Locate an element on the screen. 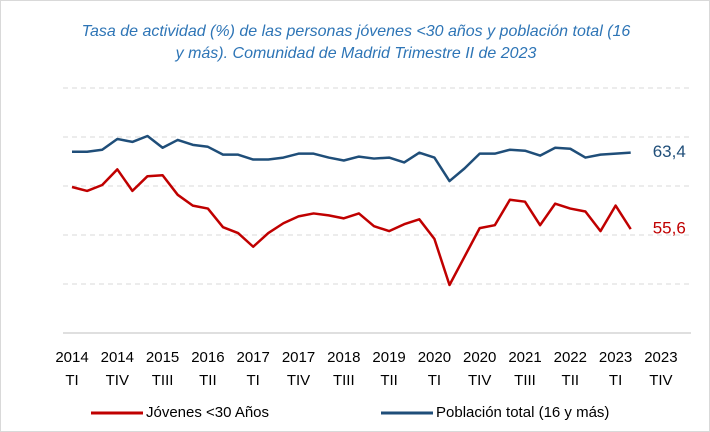 Image resolution: width=710 pixels, height=432 pixels. legend-label: Población total (16 y más) is located at coordinates (522, 412).